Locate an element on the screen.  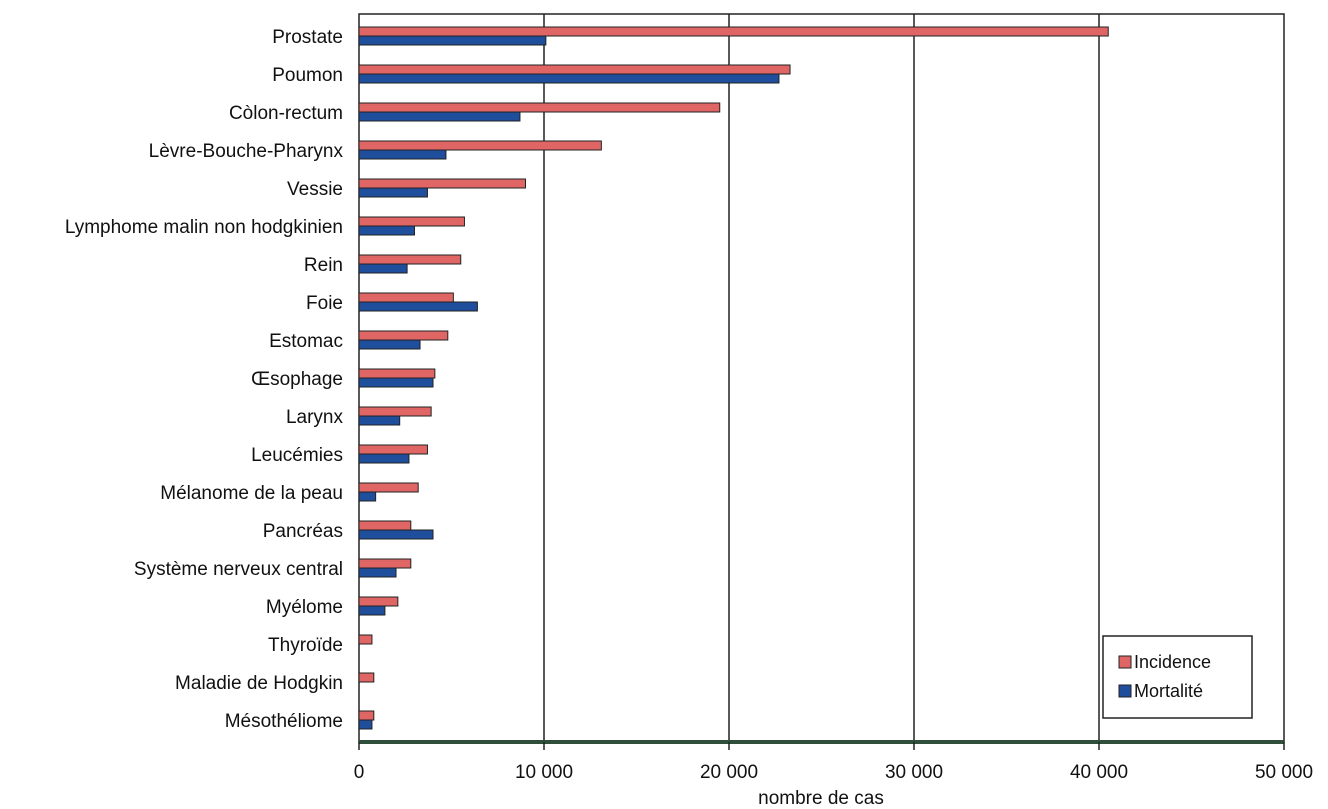
category-label-15: Myélome is located at coordinates (304, 607).